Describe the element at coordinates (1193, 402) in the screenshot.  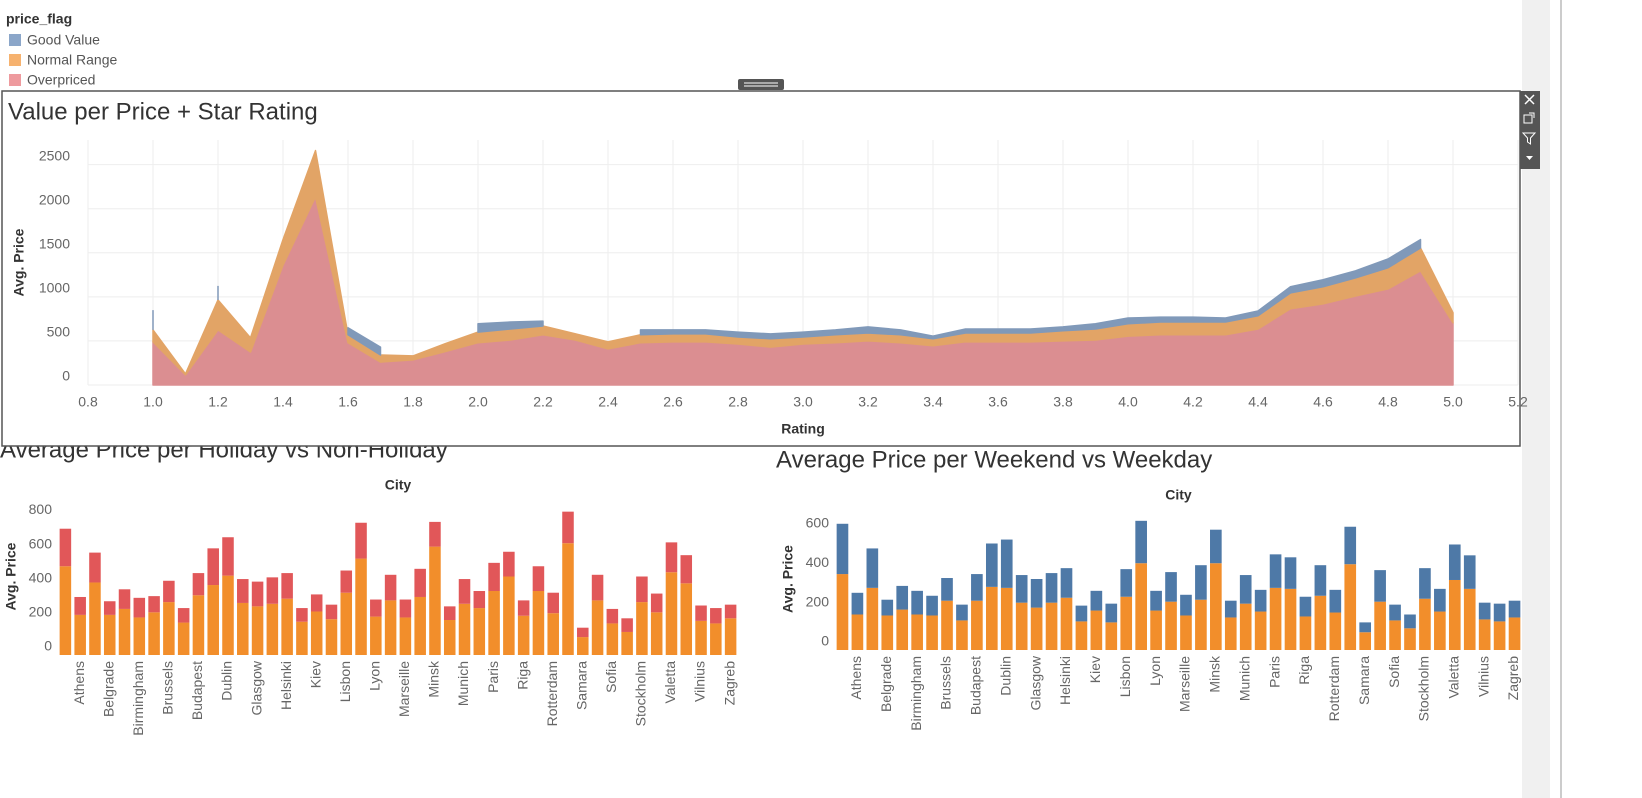
I see `x-tick-label: 4.2` at that location.